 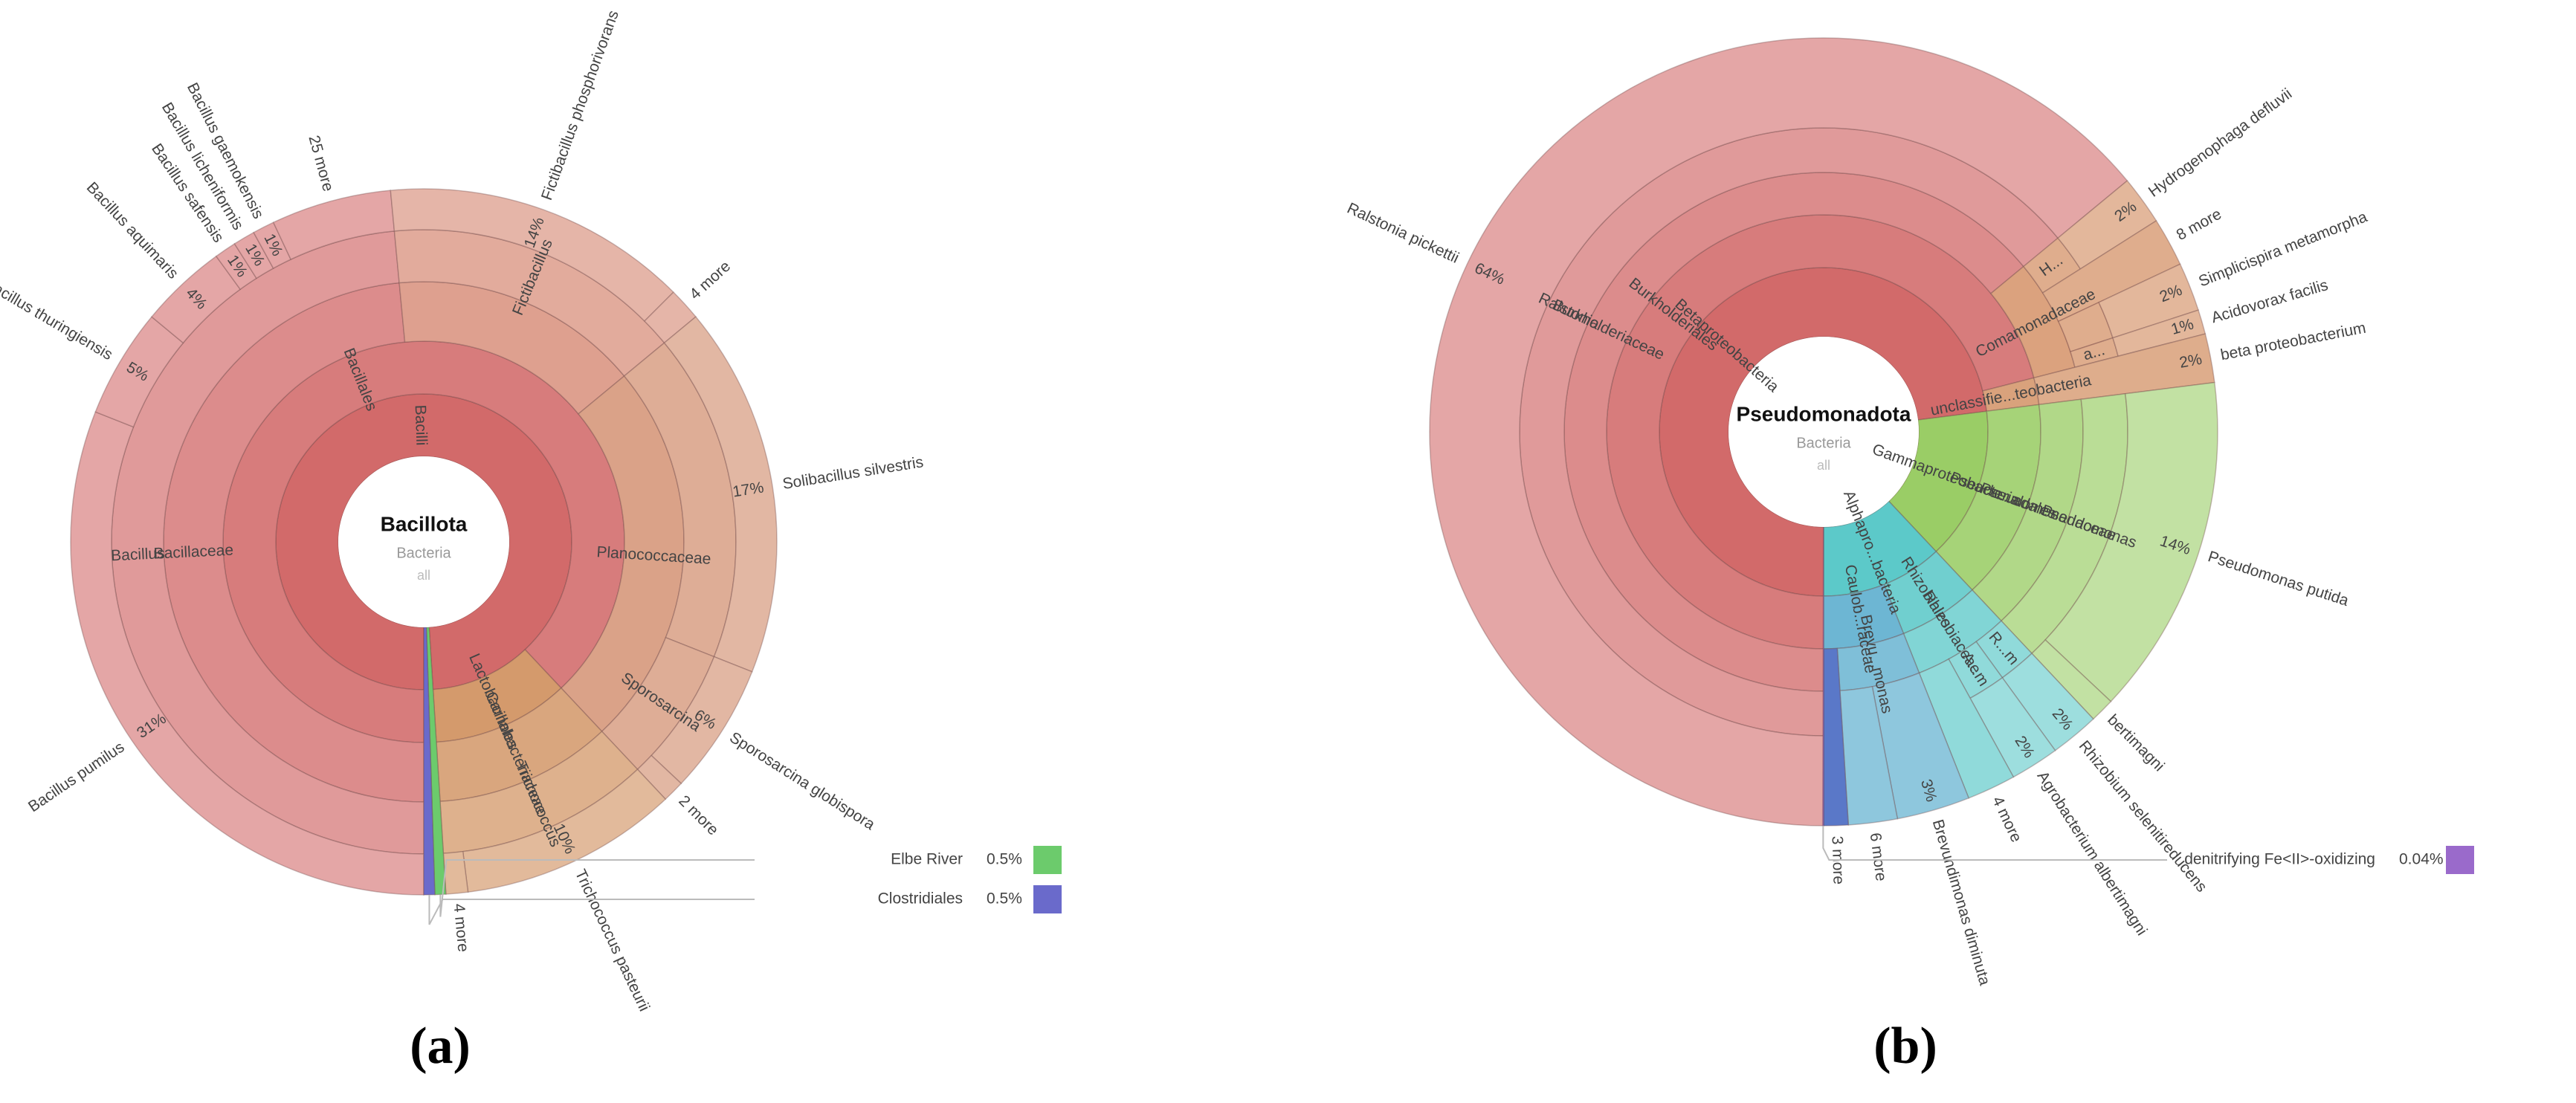 I want to click on leaf-label: bertimagni, so click(x=2136, y=743).